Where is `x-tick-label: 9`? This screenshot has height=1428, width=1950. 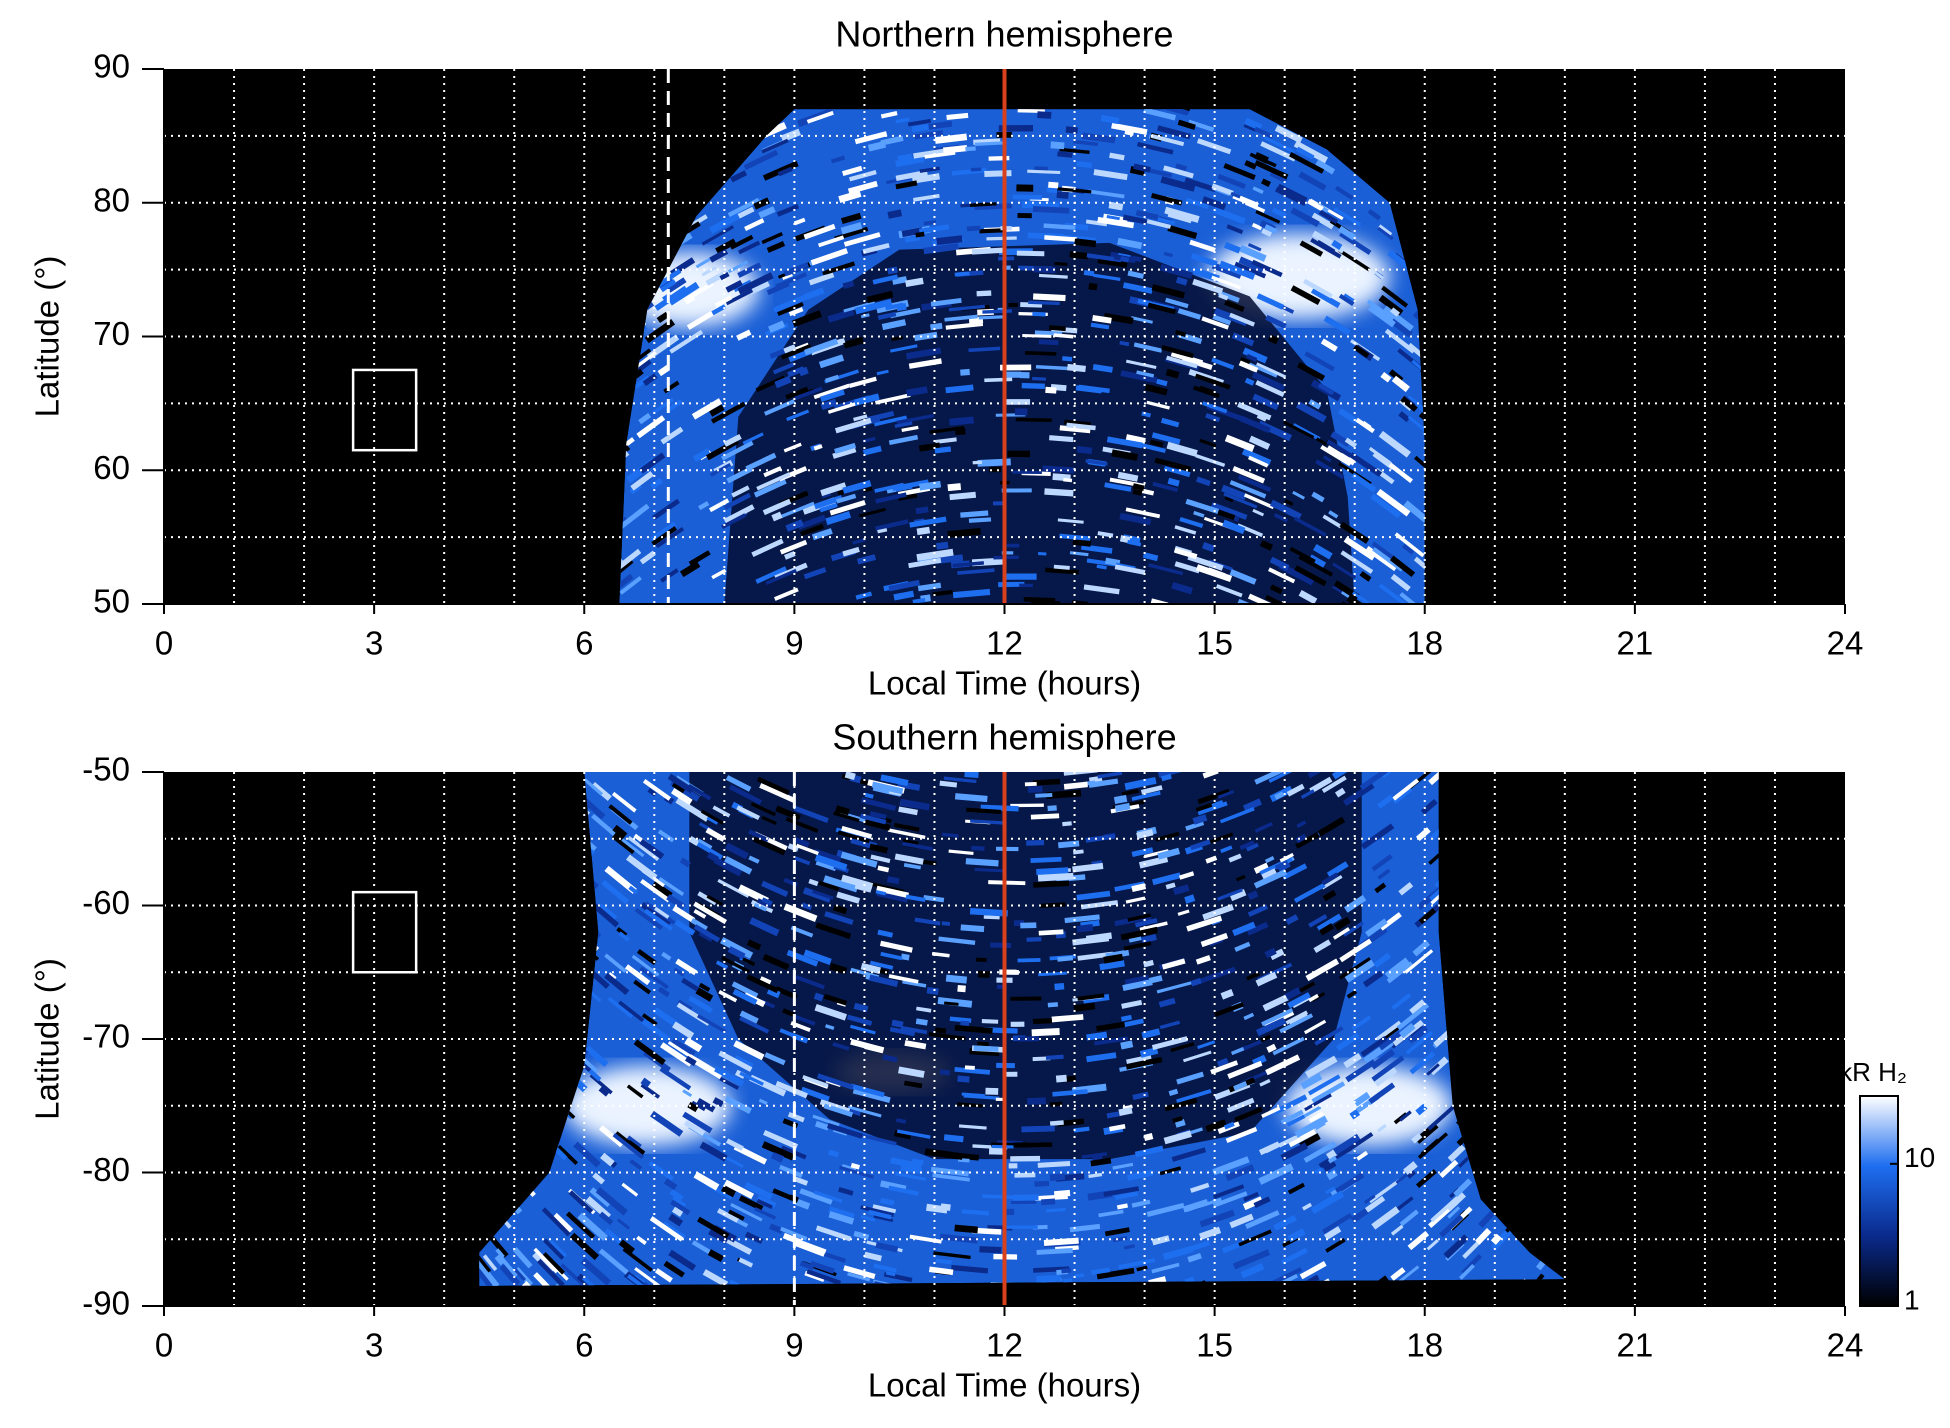
x-tick-label: 9 is located at coordinates (794, 1345).